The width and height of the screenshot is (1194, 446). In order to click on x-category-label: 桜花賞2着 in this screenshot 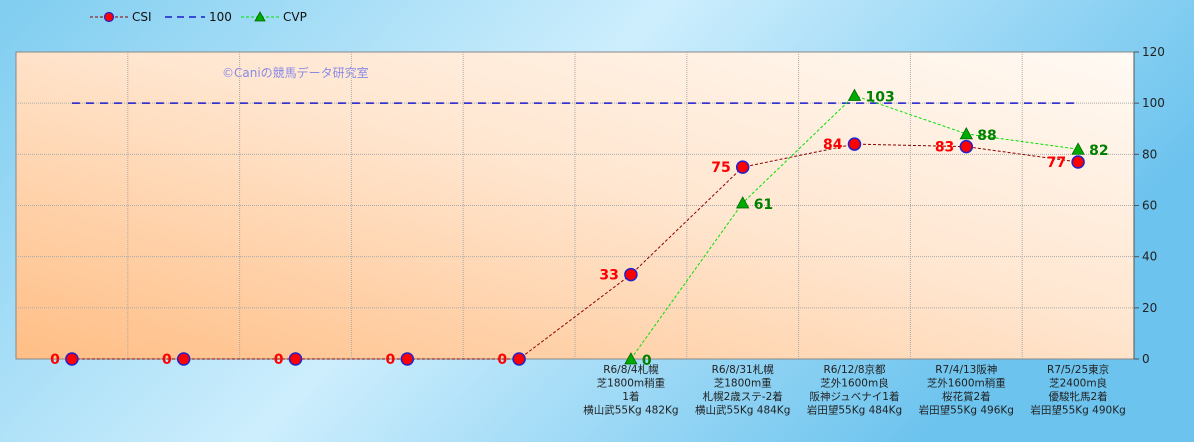, I will do `click(966, 396)`.